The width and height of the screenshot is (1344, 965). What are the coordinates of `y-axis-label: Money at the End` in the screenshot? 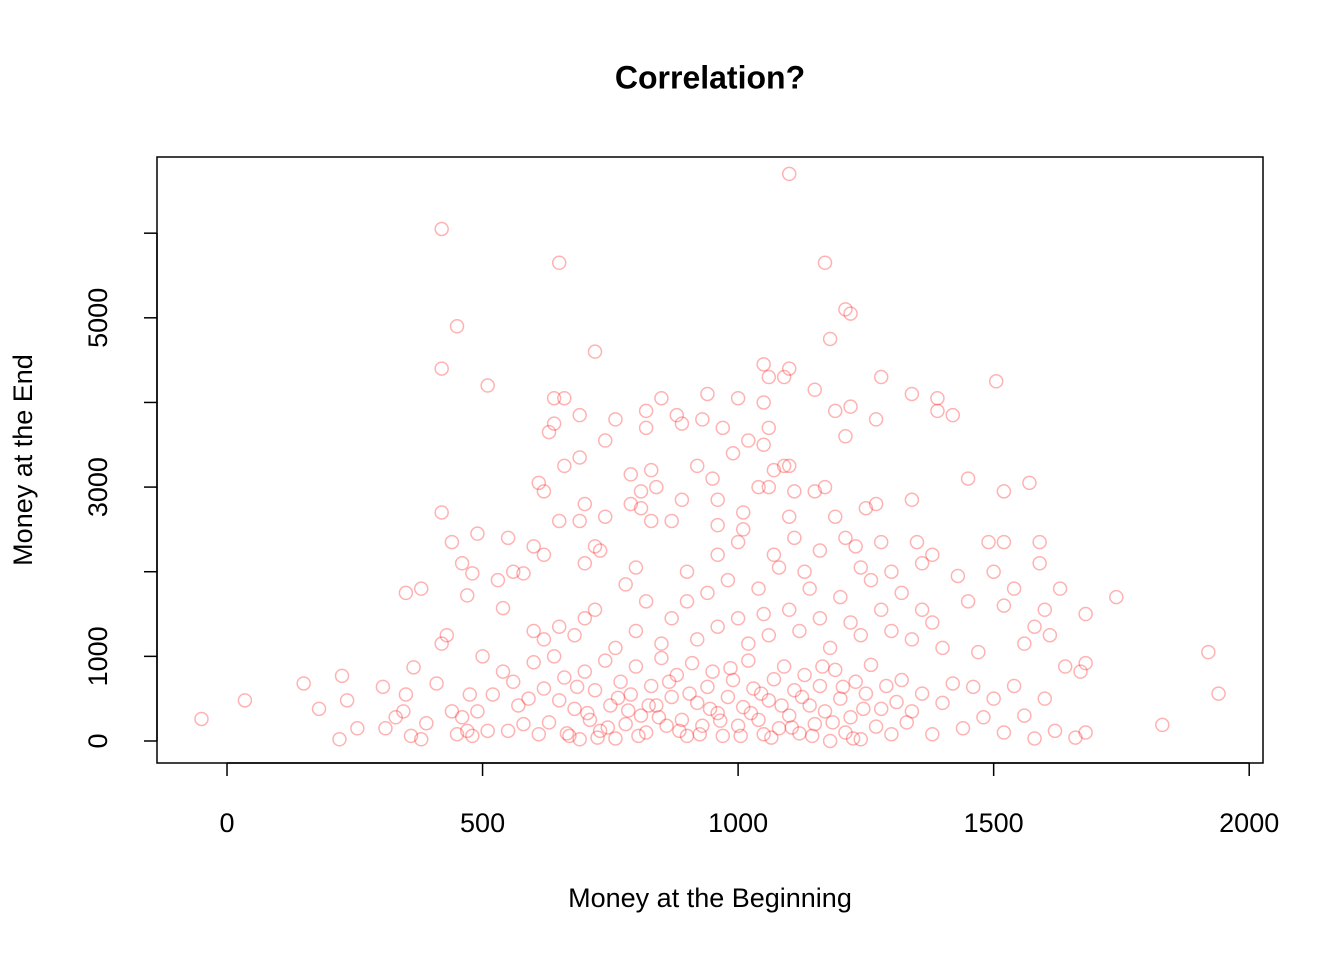 It's located at (23, 460).